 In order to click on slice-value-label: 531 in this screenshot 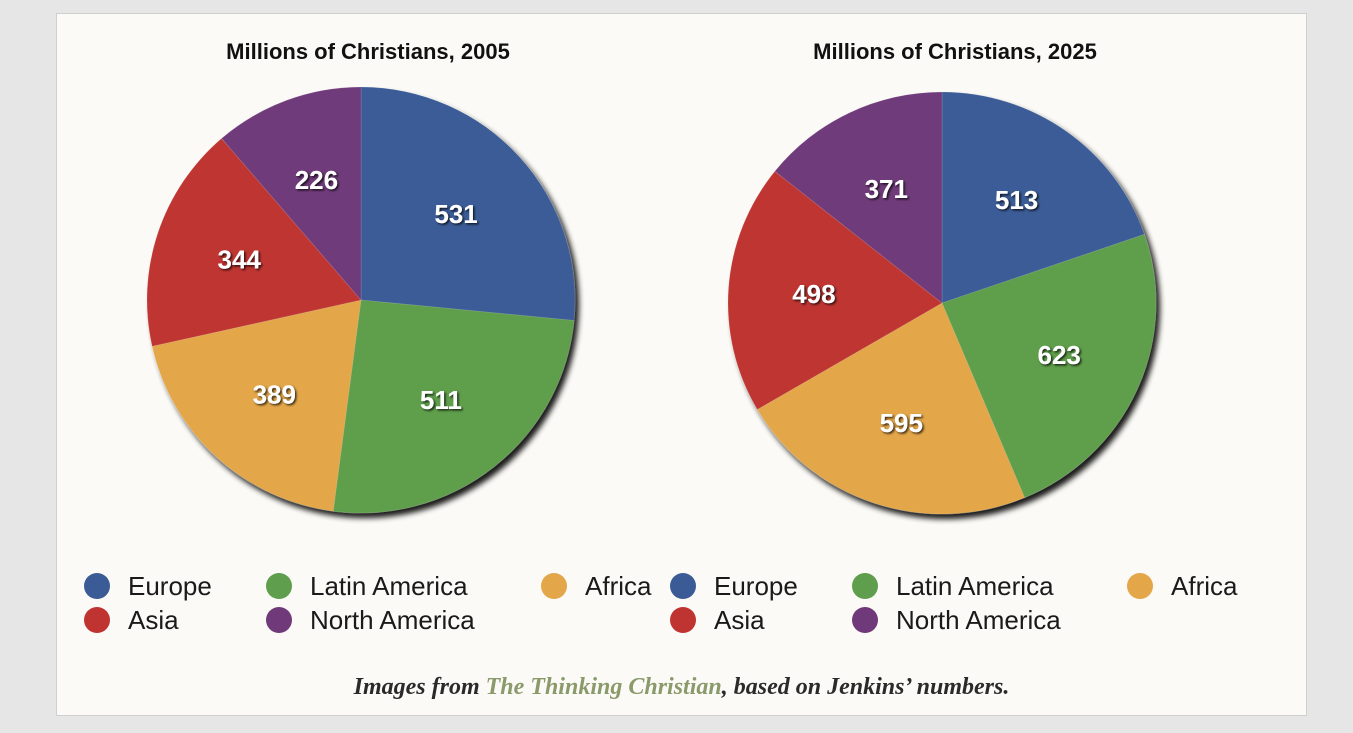, I will do `click(455, 214)`.